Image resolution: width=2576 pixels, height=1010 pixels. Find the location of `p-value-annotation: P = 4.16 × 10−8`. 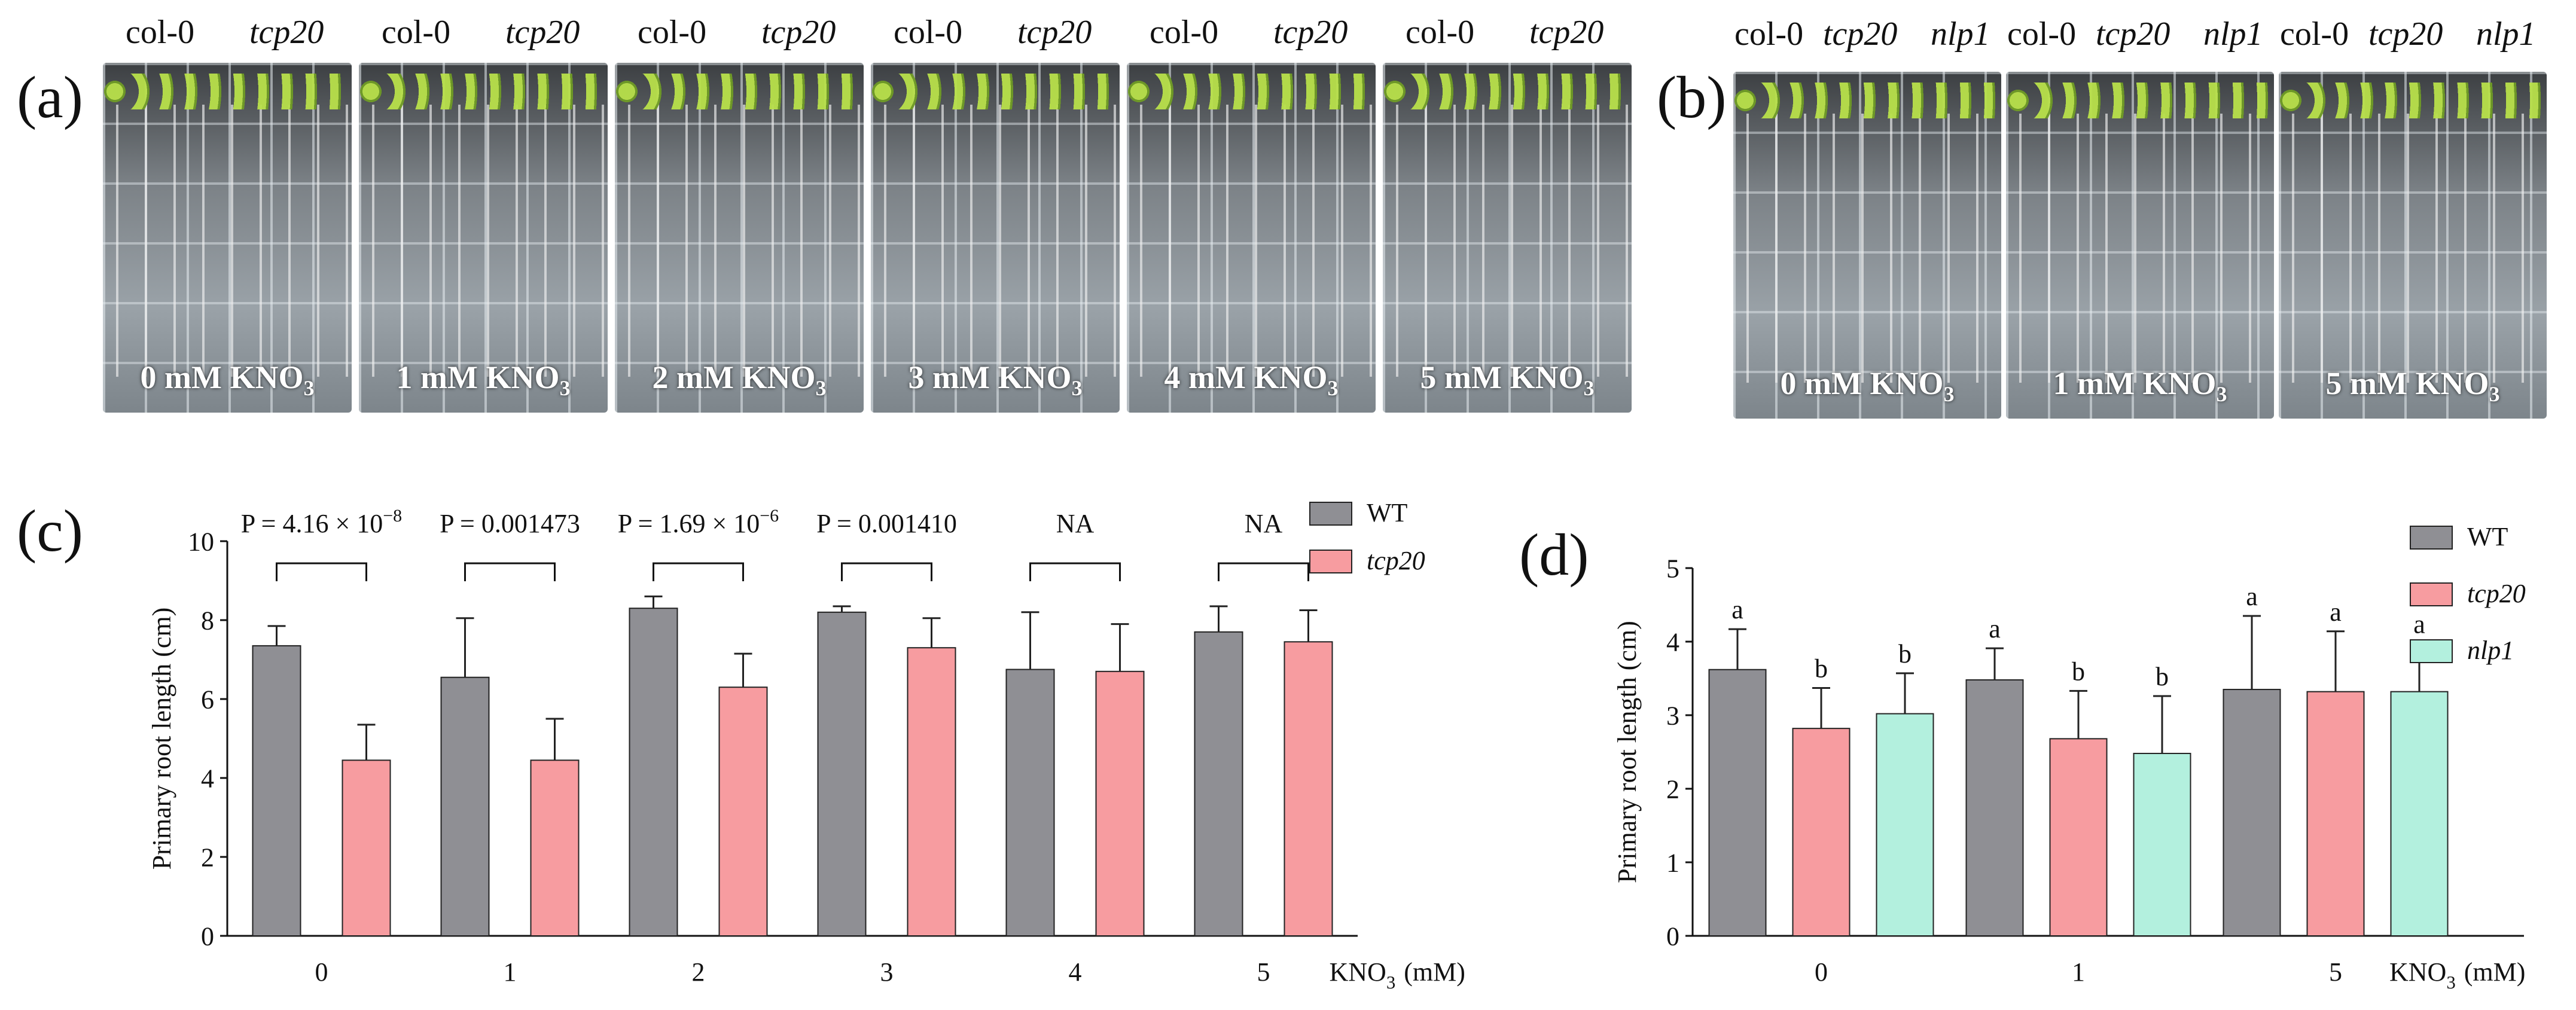

p-value-annotation: P = 4.16 × 10−8 is located at coordinates (321, 522).